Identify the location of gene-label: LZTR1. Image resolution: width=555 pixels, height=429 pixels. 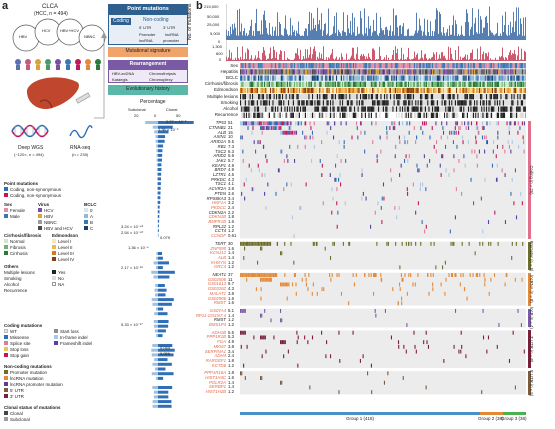
(219, 174).